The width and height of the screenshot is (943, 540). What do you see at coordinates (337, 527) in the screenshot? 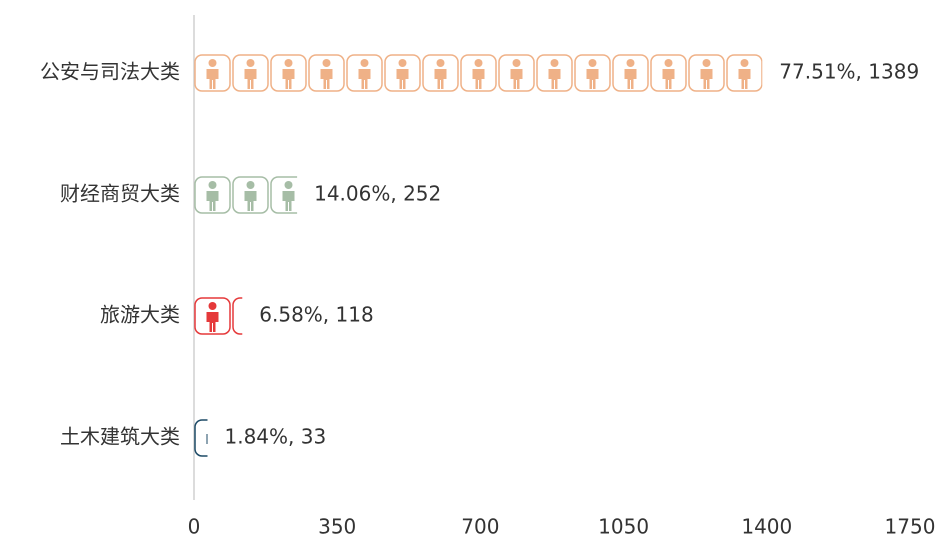
I see `x-tick-label: 350` at bounding box center [337, 527].